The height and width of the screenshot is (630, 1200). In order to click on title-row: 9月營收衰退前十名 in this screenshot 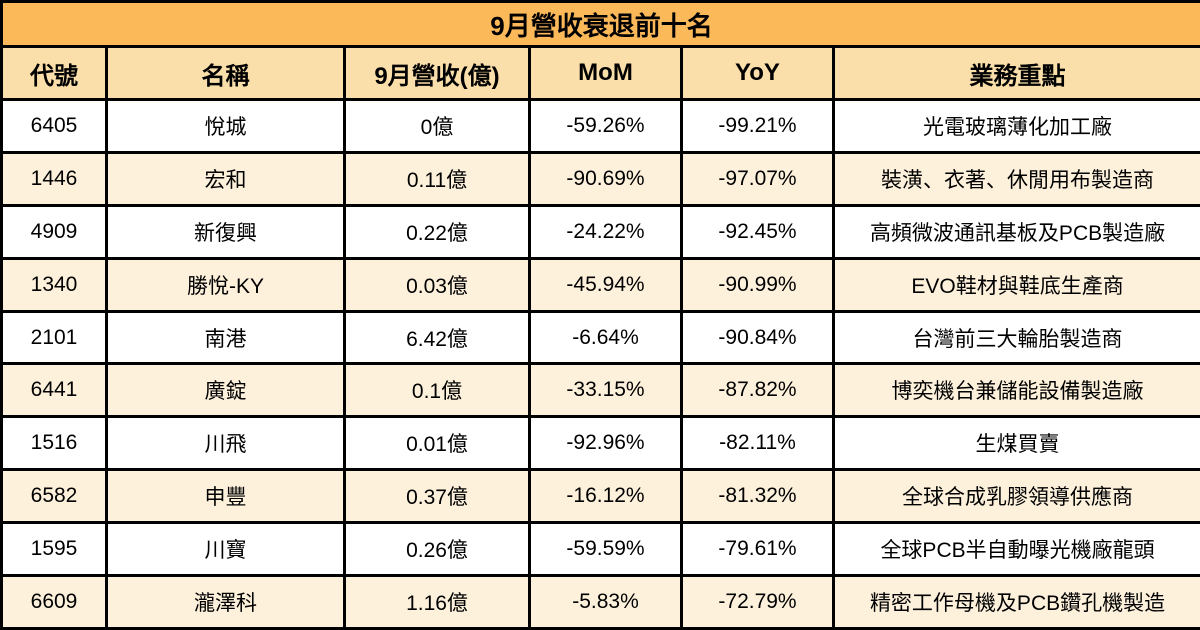, I will do `click(600, 24)`.